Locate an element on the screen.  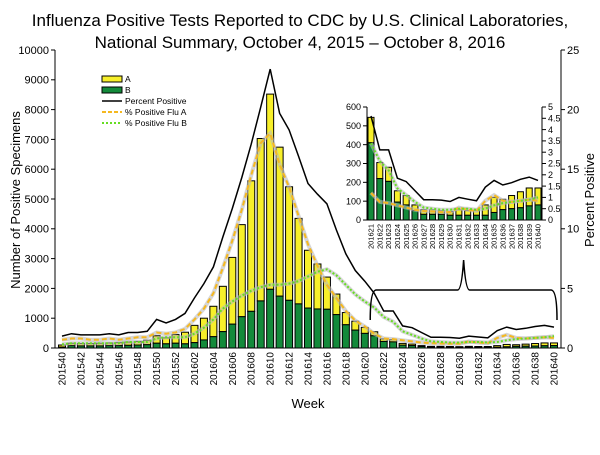
x-tick-label: 201636 is located at coordinates (517, 369).